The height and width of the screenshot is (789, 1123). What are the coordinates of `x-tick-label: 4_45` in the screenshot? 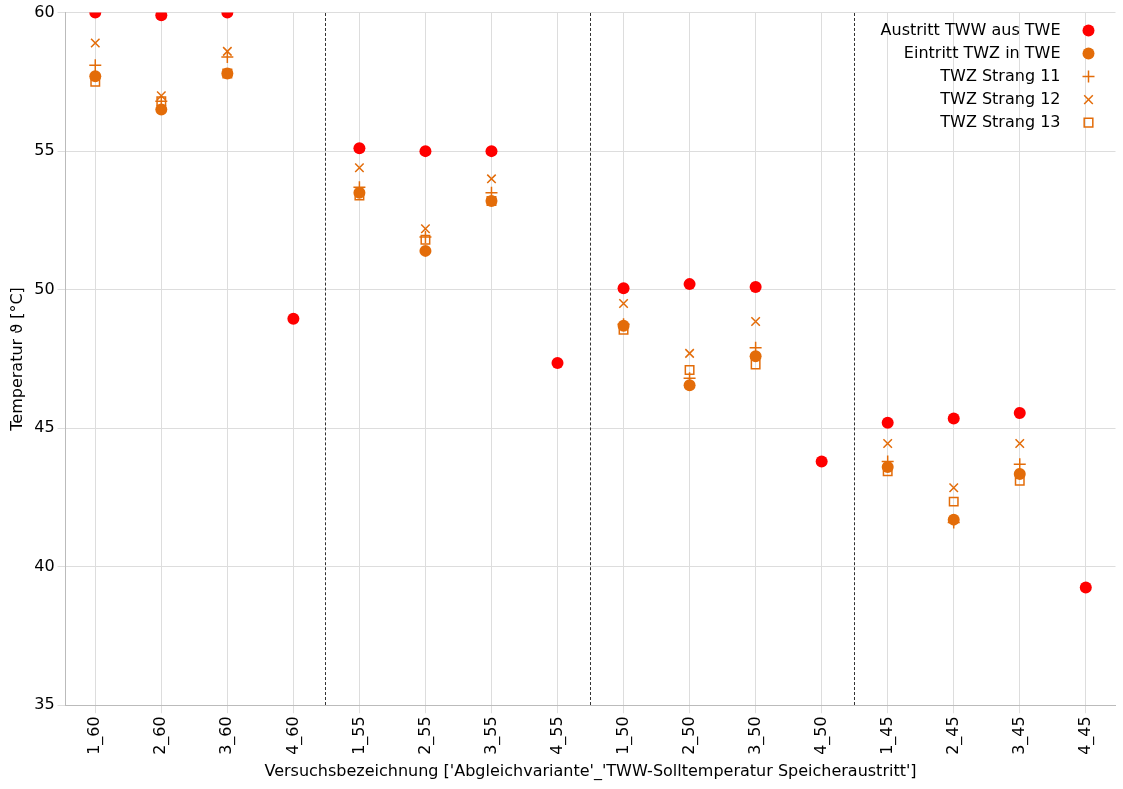 It's located at (1084, 735).